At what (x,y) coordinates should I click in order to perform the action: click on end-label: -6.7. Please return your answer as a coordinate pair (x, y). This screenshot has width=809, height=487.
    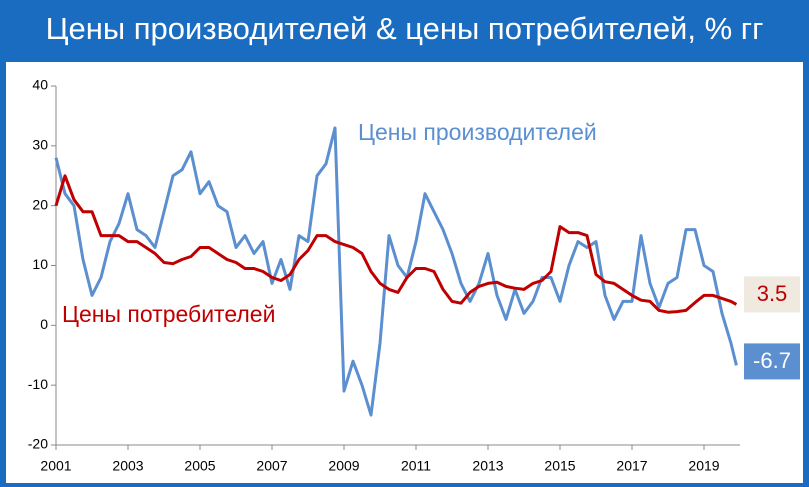
    Looking at the image, I should click on (772, 360).